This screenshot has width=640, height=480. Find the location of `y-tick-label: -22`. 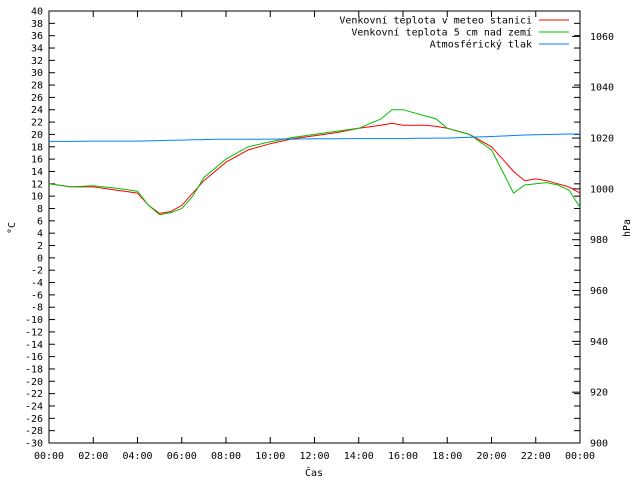

y-tick-label: -22 is located at coordinates (34, 394).